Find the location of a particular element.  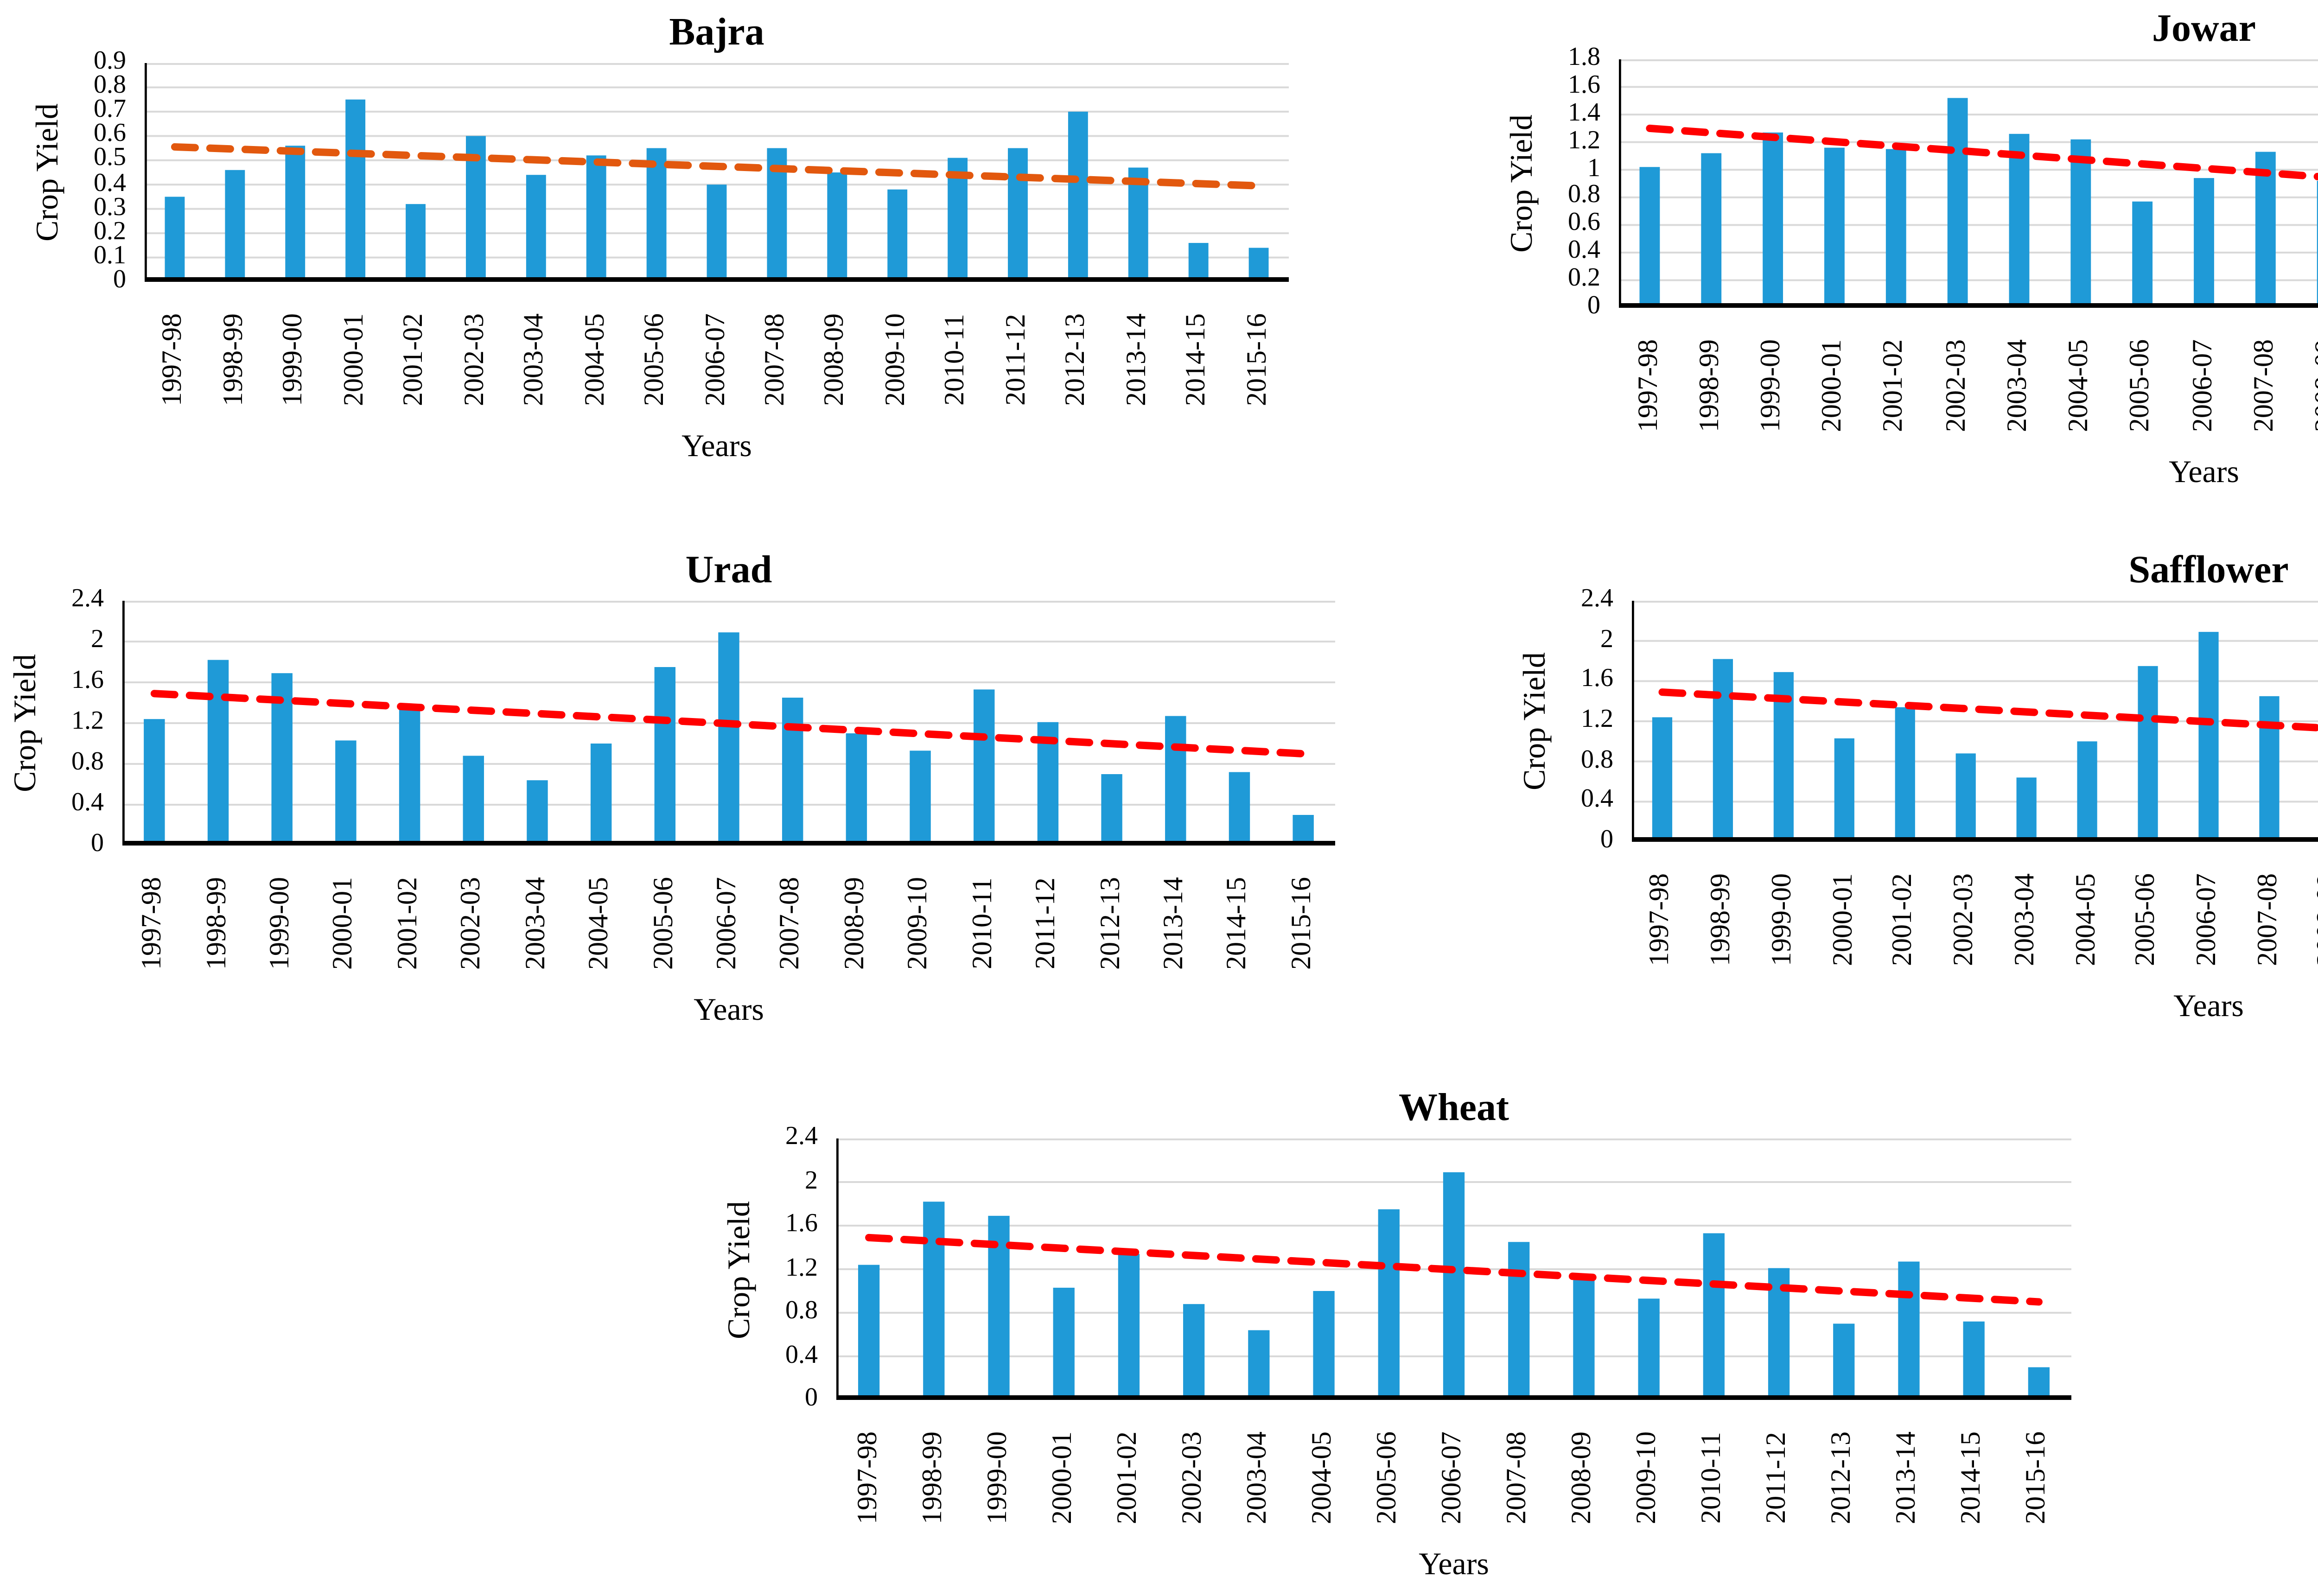

y-tick-label: 1.2 is located at coordinates (87, 722).